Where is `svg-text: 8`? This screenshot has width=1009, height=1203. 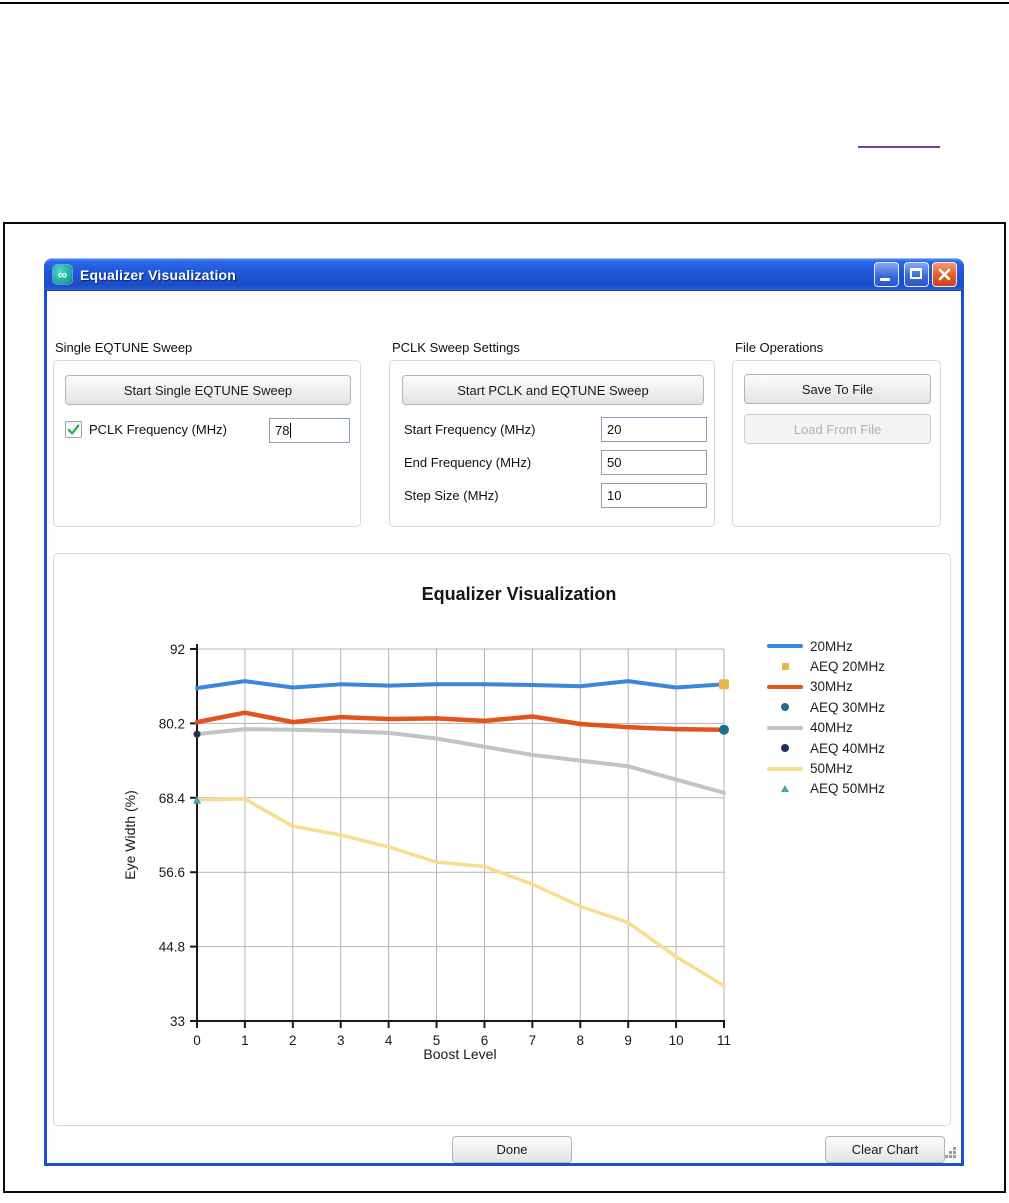
svg-text: 8 is located at coordinates (581, 1040).